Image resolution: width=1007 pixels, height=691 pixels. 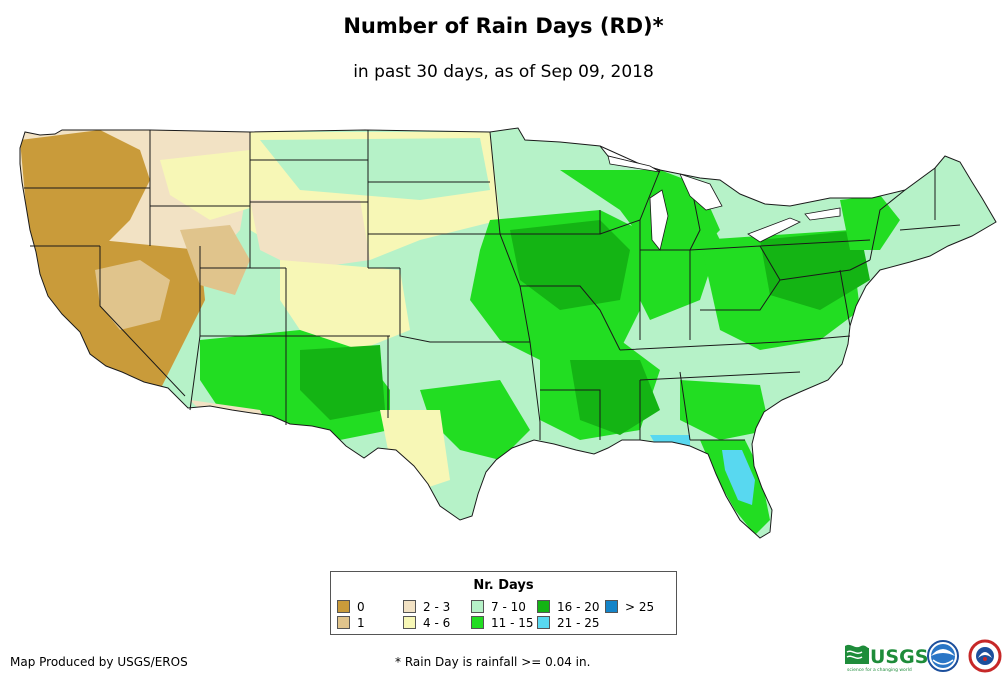 What do you see at coordinates (879, 670) in the screenshot?
I see `usgs-tagline: science for a changing world` at bounding box center [879, 670].